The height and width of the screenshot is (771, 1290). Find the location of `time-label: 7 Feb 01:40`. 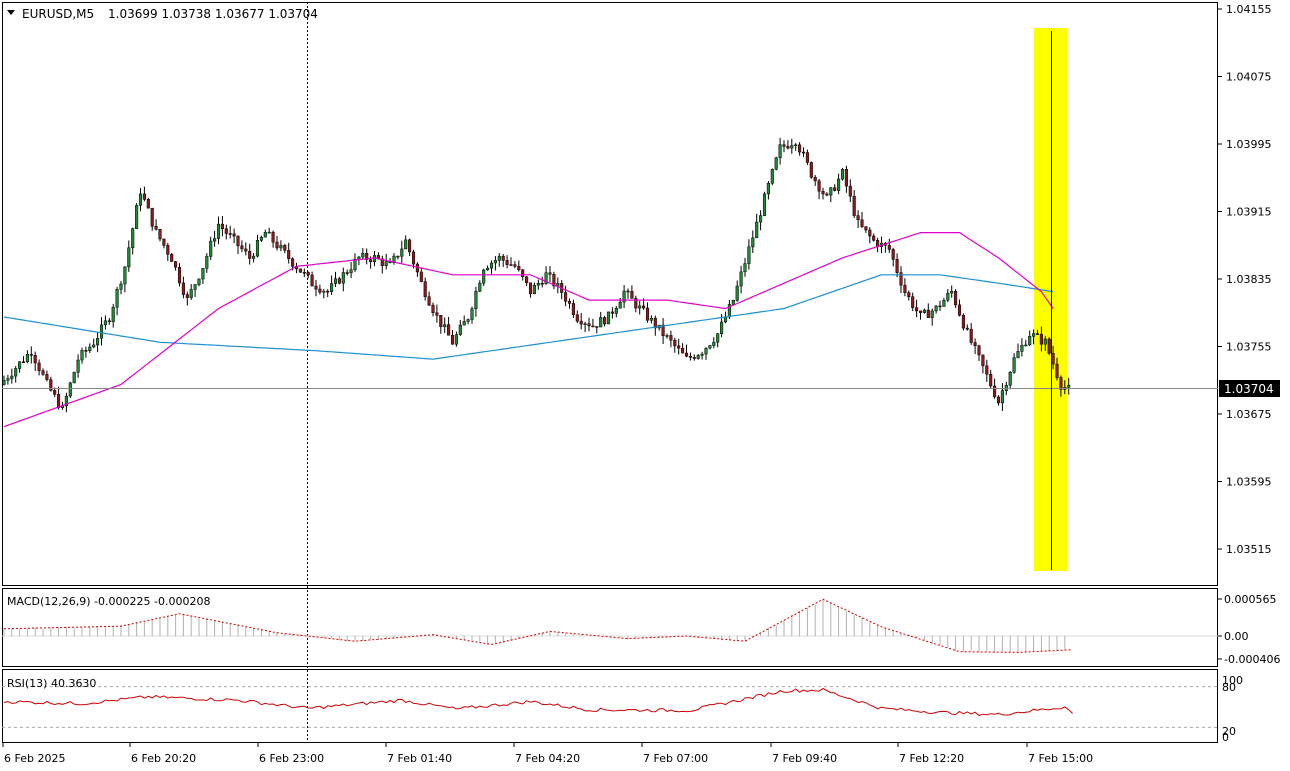

time-label: 7 Feb 01:40 is located at coordinates (419, 758).